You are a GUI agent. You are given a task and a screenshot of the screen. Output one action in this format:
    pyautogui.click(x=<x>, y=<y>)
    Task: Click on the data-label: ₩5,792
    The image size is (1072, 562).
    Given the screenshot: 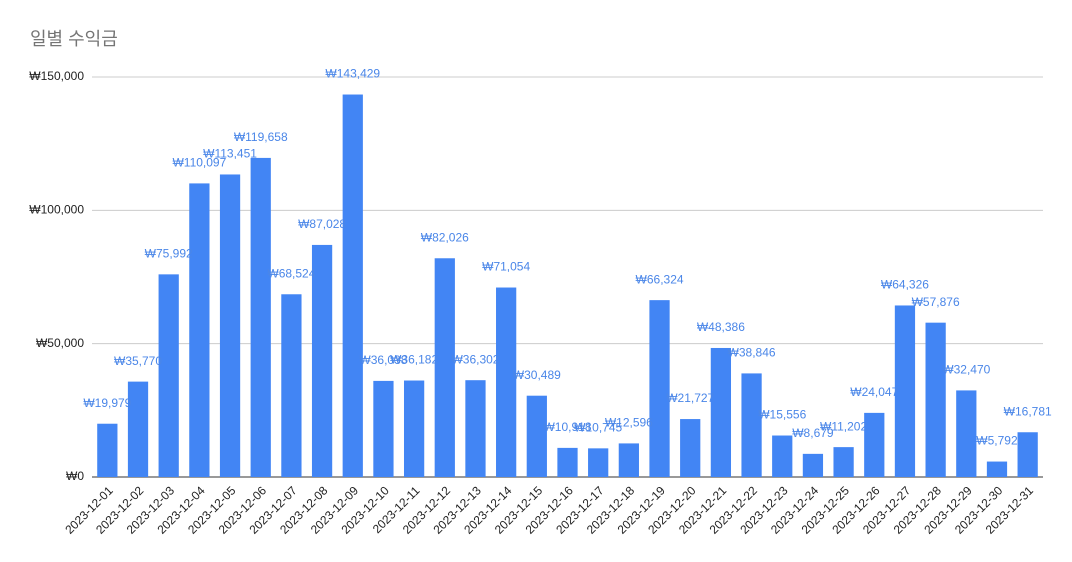 What is the action you would take?
    pyautogui.click(x=997, y=441)
    